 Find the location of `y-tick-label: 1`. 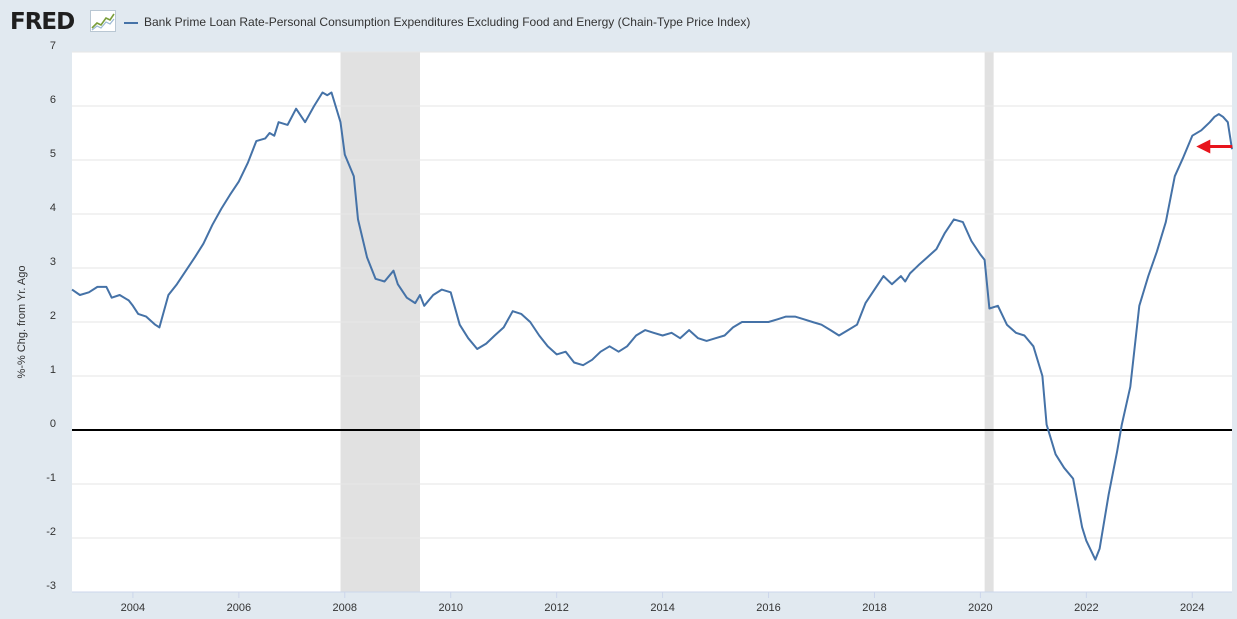

y-tick-label: 1 is located at coordinates (53, 370).